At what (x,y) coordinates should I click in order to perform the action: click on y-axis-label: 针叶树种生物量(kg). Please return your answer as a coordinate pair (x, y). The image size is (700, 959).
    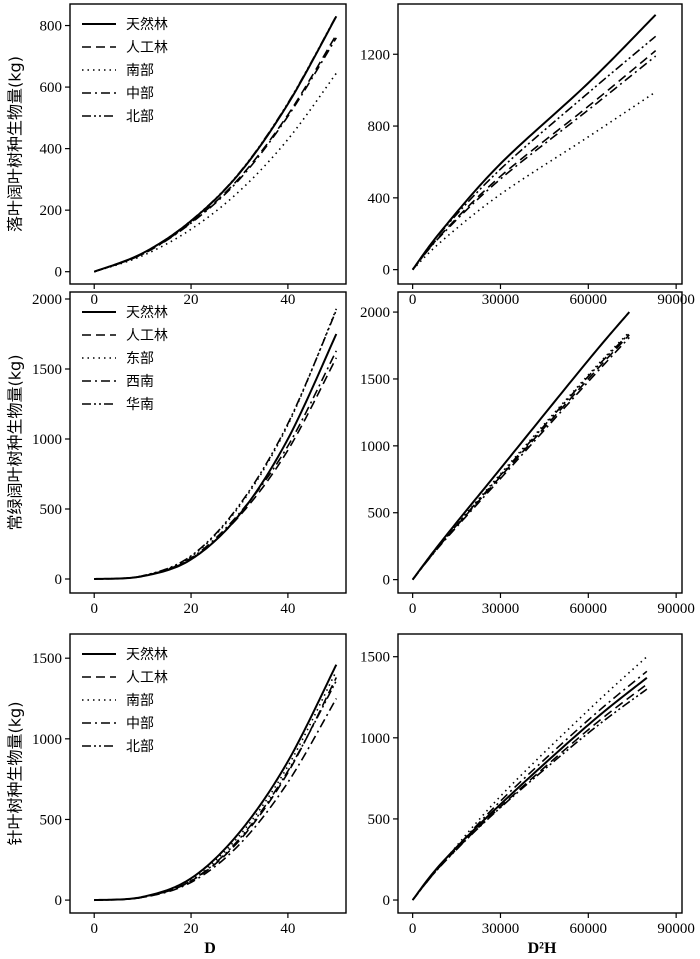
    Looking at the image, I should click on (15, 774).